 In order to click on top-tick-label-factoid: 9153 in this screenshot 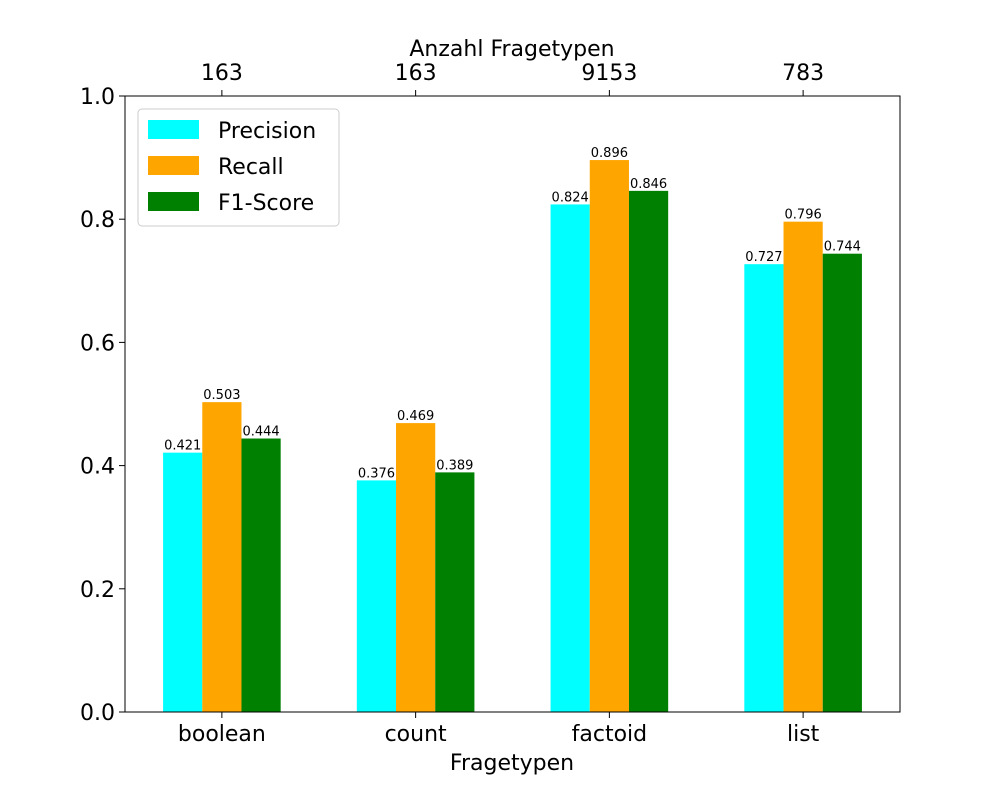, I will do `click(609, 73)`.